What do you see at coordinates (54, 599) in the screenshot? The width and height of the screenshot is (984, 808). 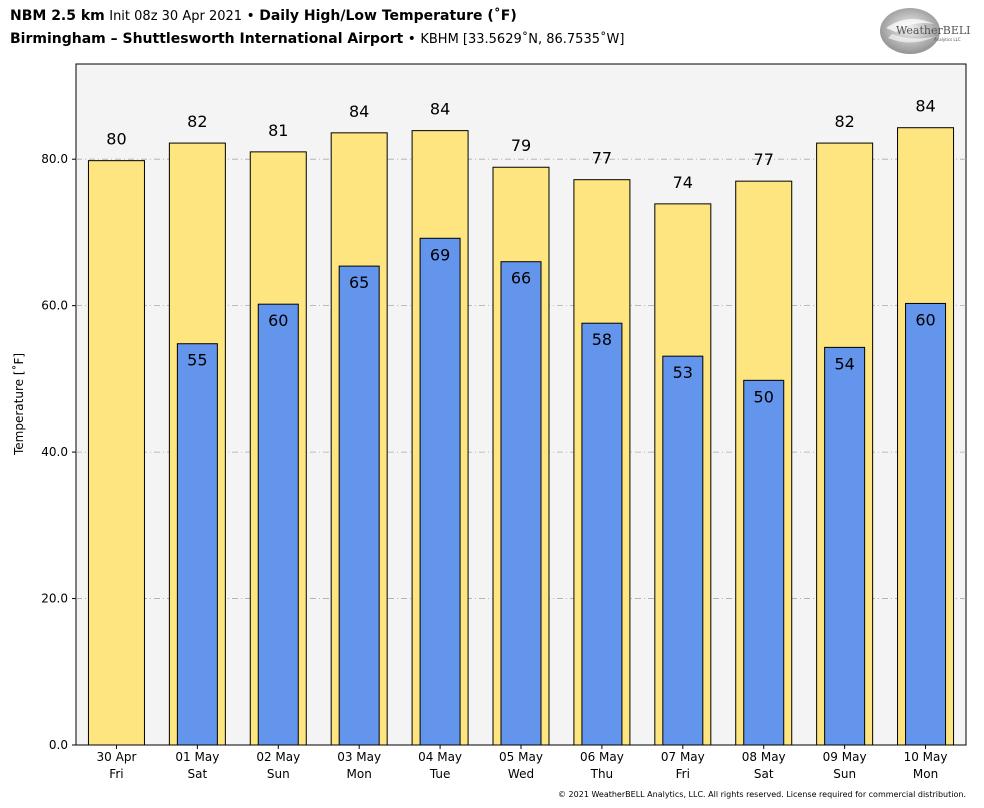 I see `y-tick-label: 20.0` at bounding box center [54, 599].